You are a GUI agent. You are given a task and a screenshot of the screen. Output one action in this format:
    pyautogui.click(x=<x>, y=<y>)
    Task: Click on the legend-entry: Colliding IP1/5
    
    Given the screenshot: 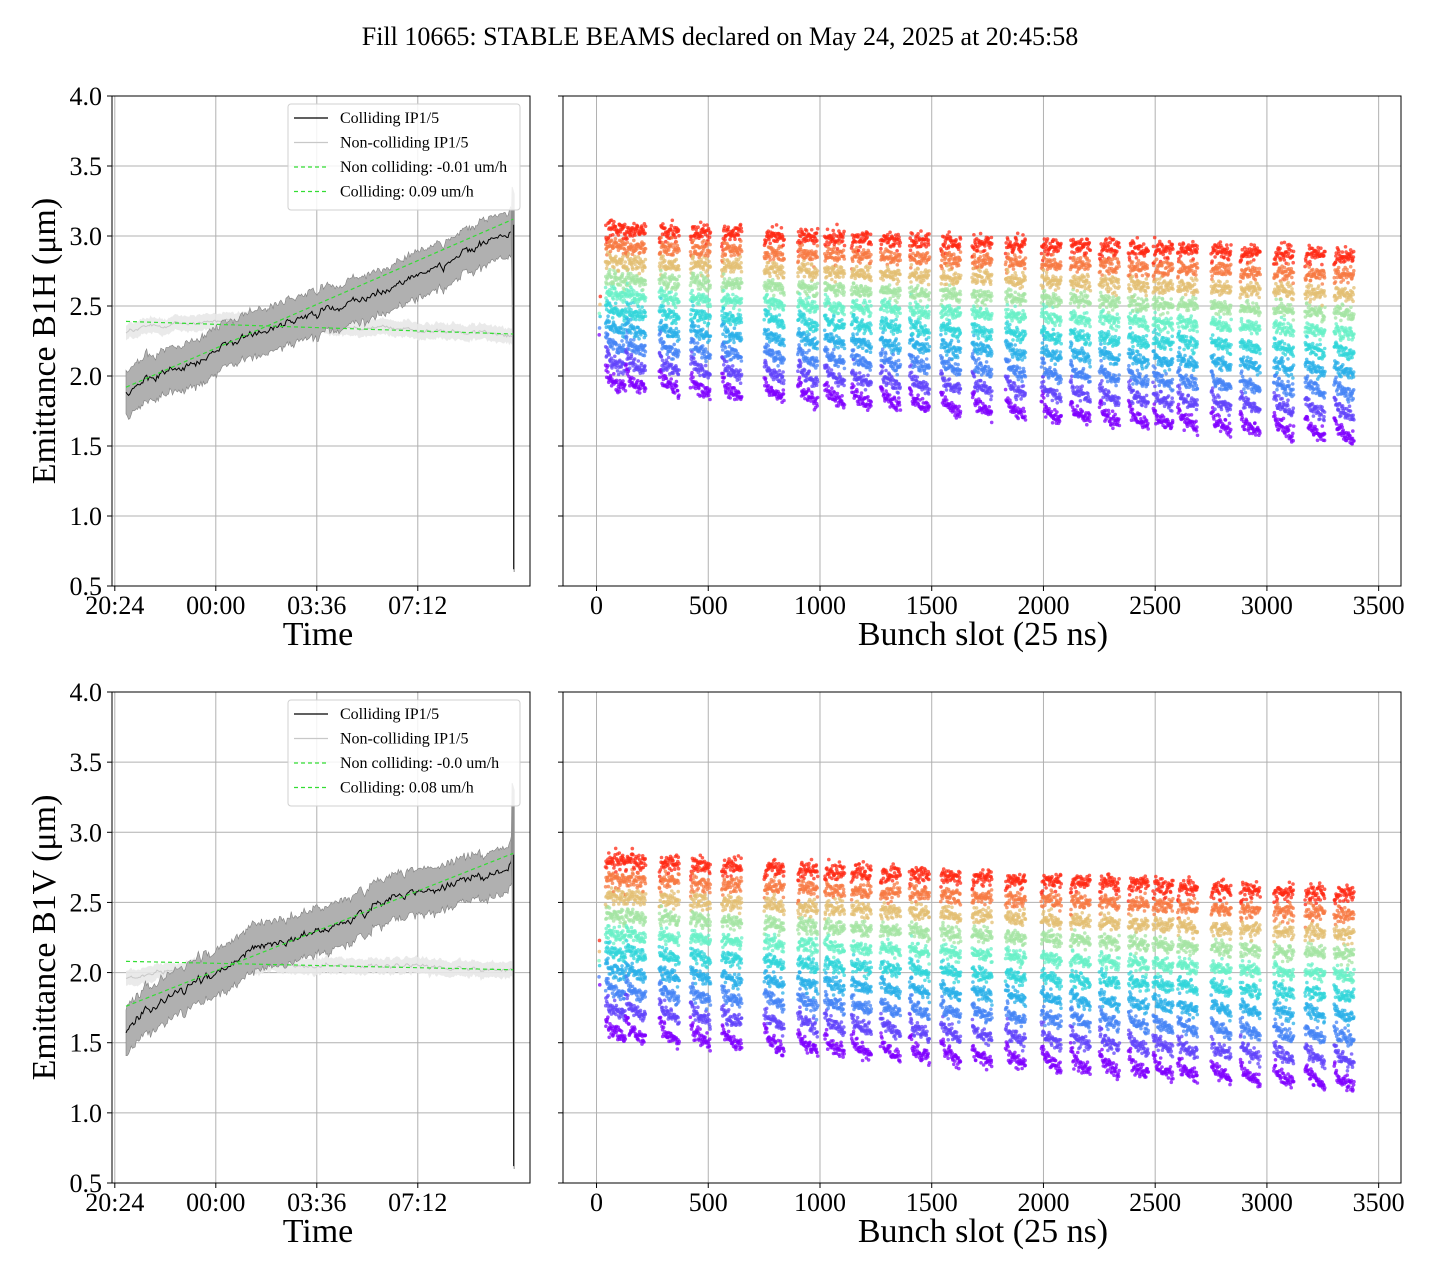 What is the action you would take?
    pyautogui.click(x=389, y=118)
    